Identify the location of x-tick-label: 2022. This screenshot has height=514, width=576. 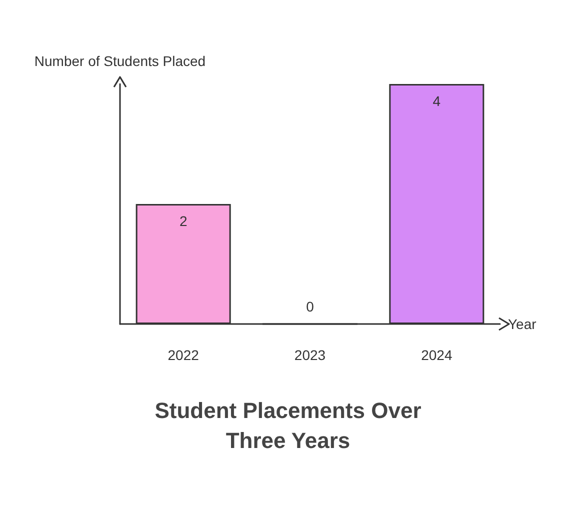
(184, 355).